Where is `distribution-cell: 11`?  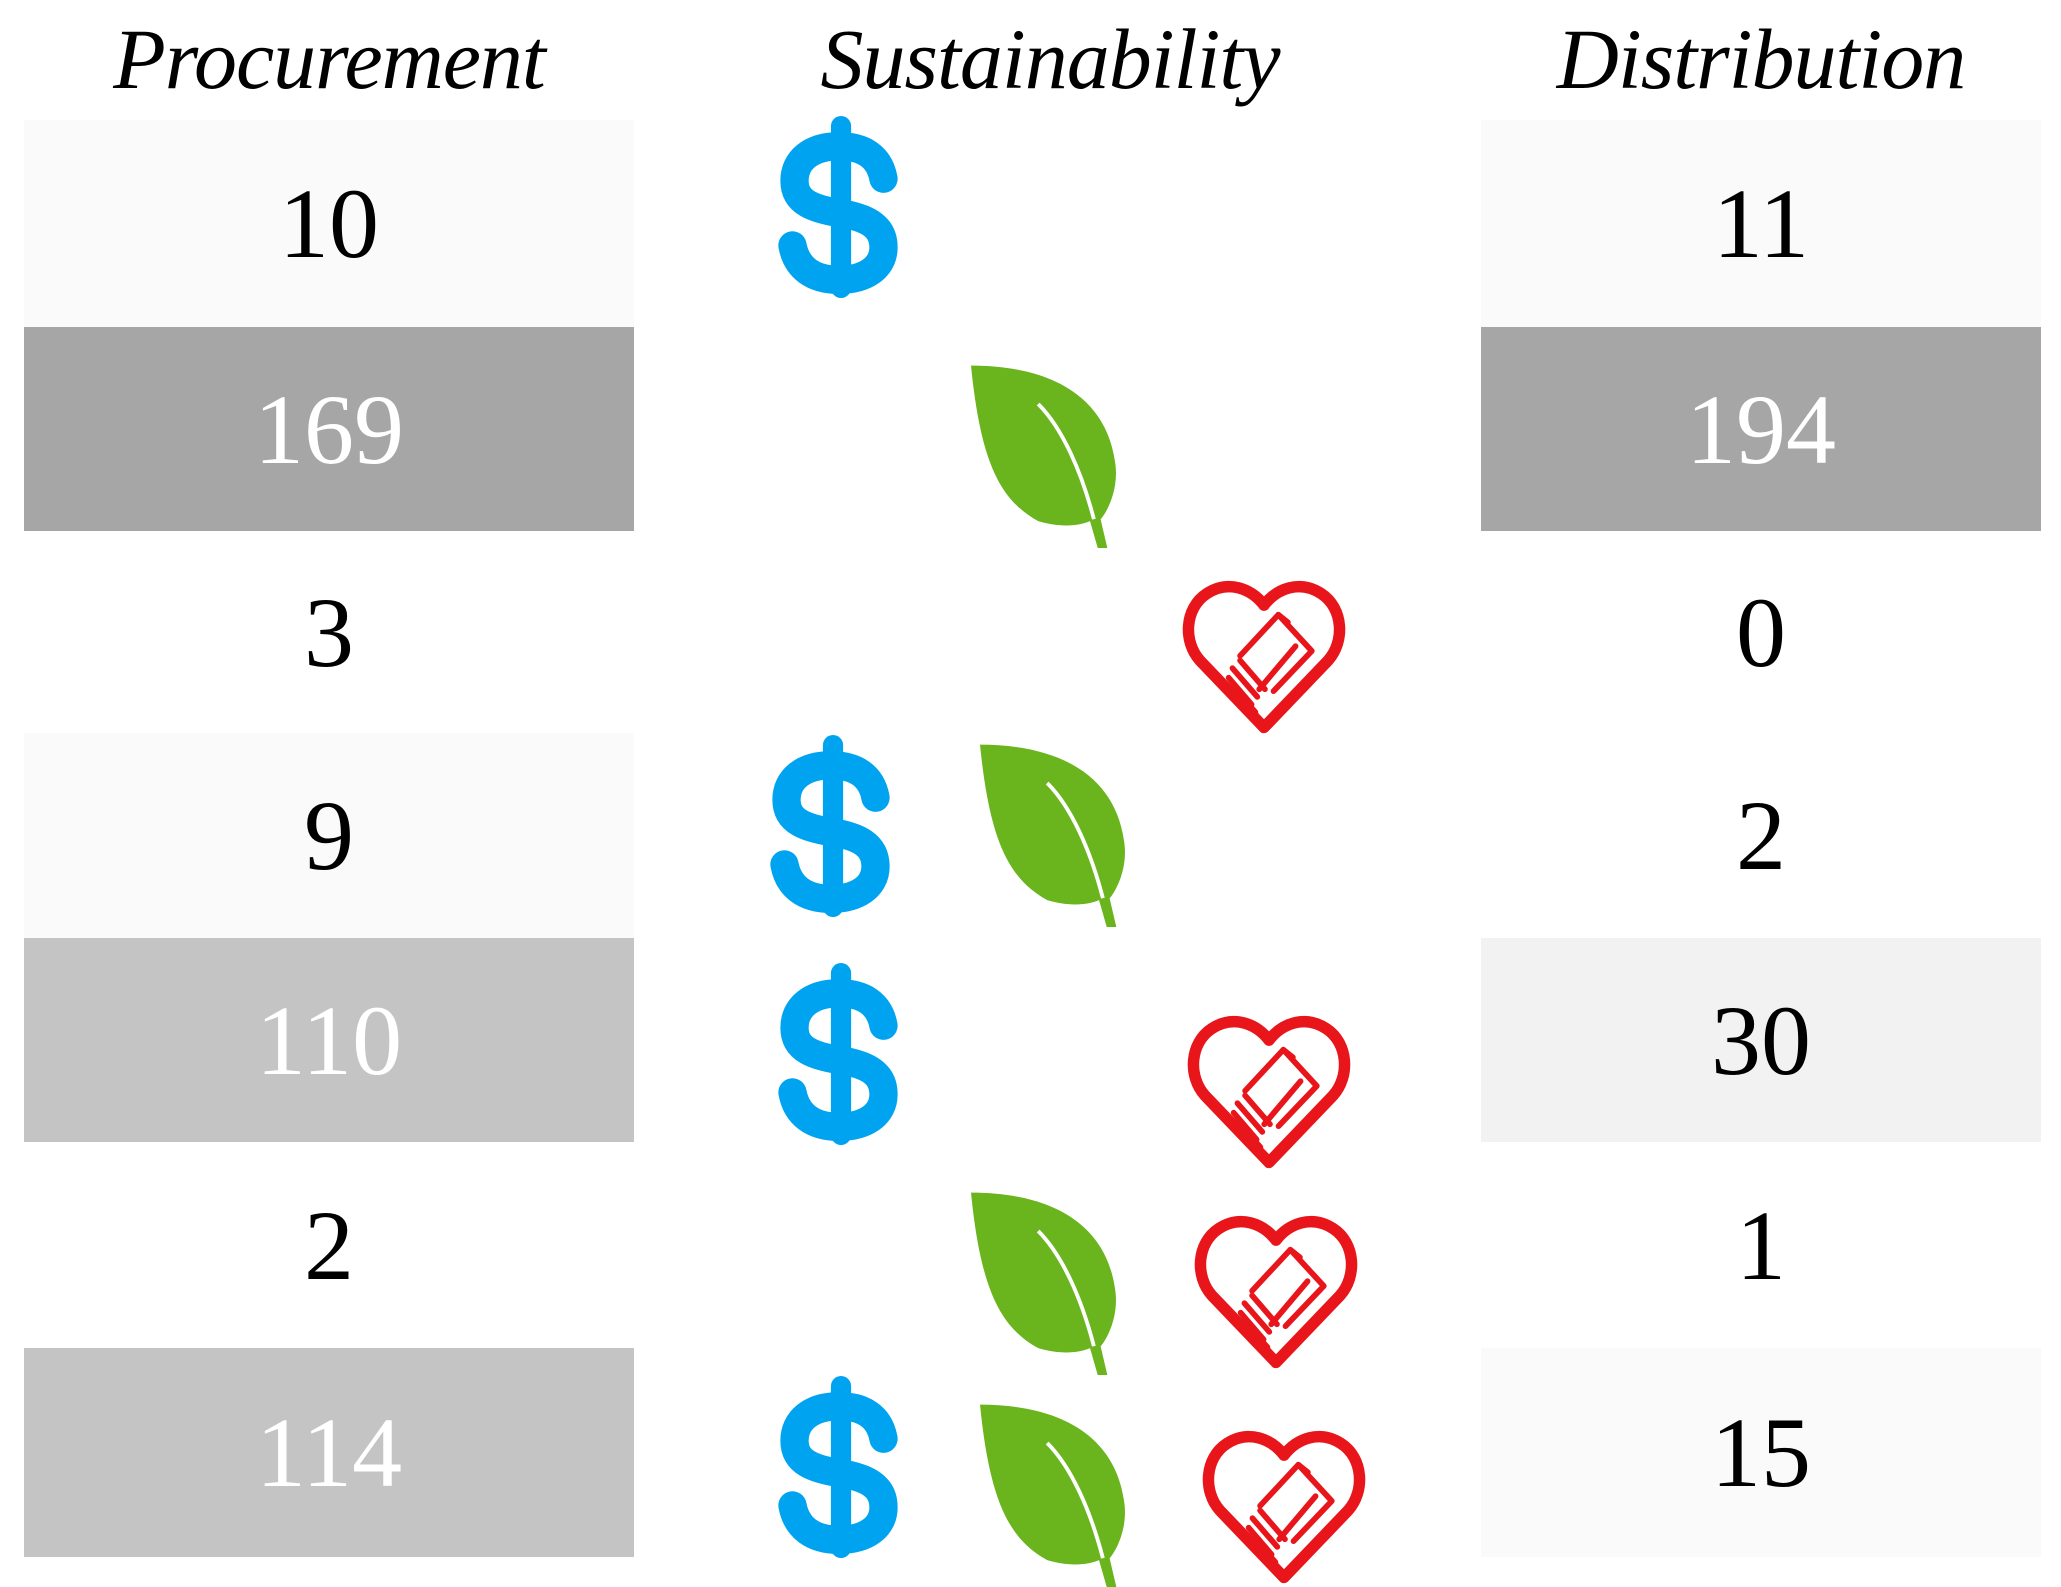 distribution-cell: 11 is located at coordinates (1761, 223).